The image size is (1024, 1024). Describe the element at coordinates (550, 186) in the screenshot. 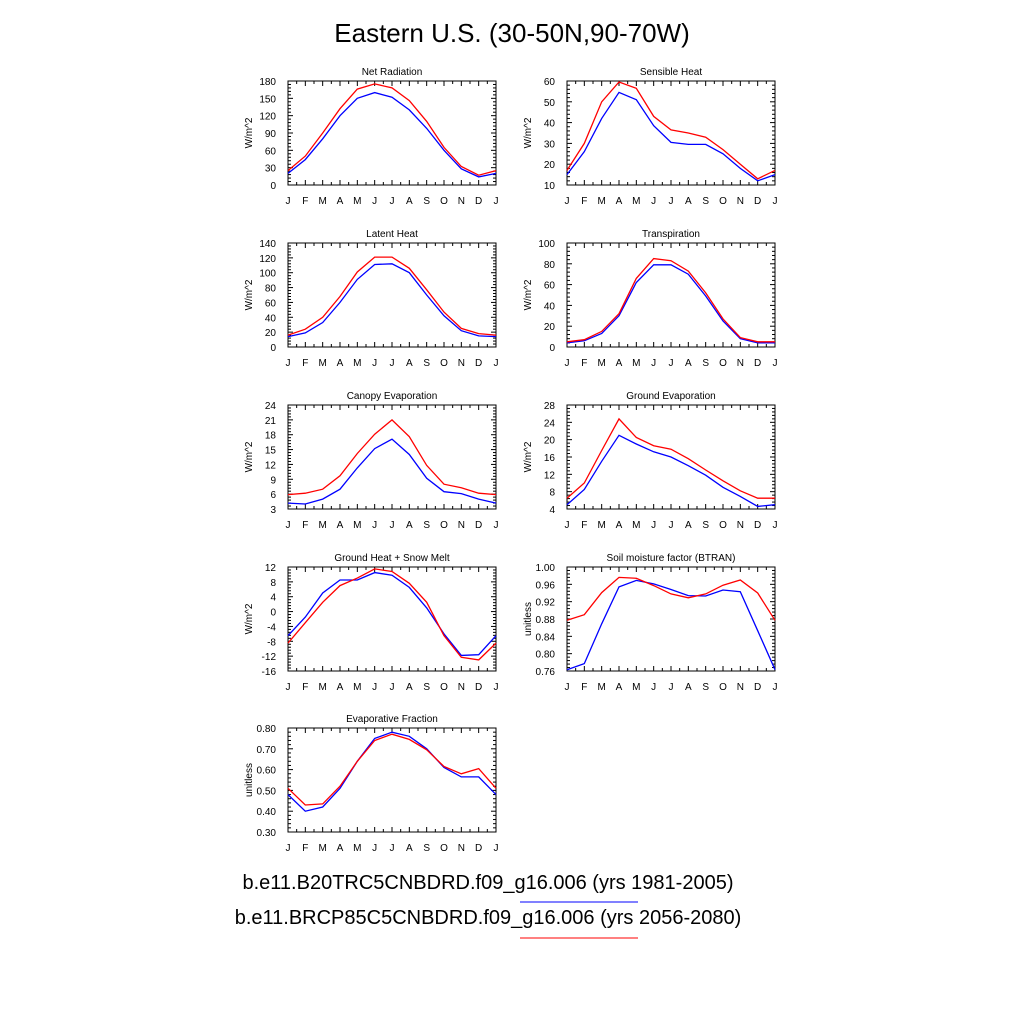

I see `y-tick-label: 10` at that location.